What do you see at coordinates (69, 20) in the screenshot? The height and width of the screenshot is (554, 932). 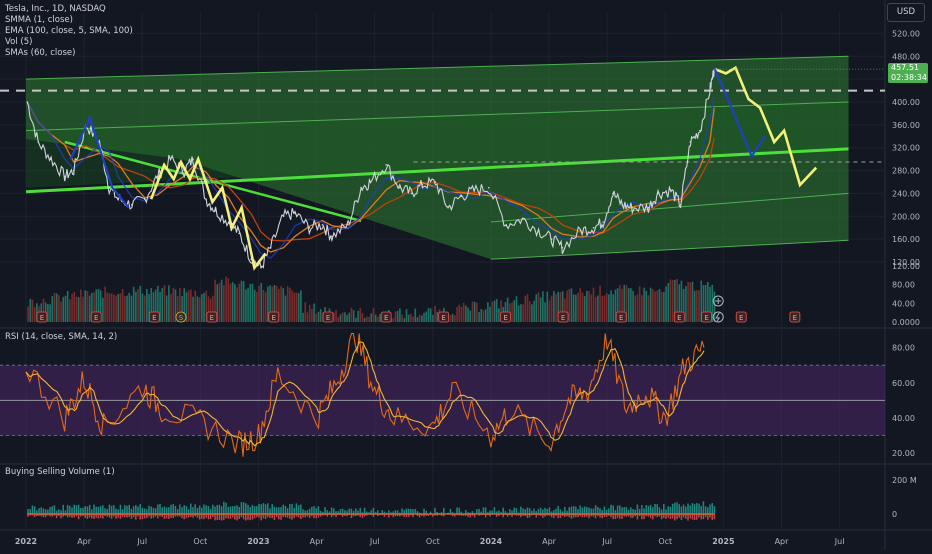 I see `indicator-smma: SMMA (1, close)` at bounding box center [69, 20].